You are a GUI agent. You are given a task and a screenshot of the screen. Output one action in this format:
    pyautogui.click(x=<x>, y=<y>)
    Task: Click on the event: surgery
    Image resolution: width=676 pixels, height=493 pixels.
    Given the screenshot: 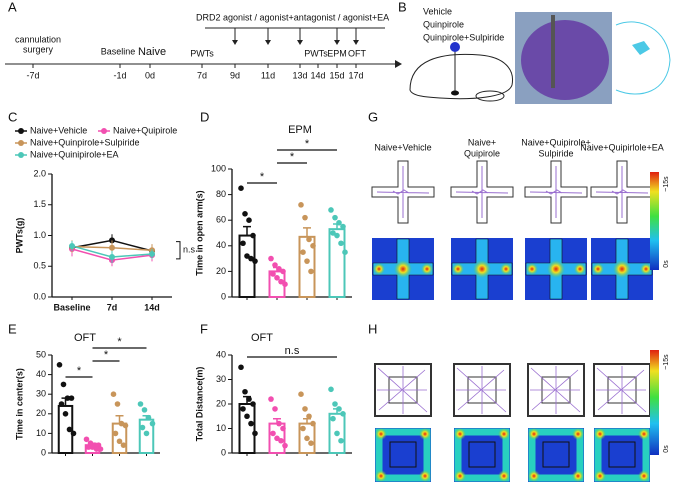 What is the action you would take?
    pyautogui.click(x=38, y=49)
    